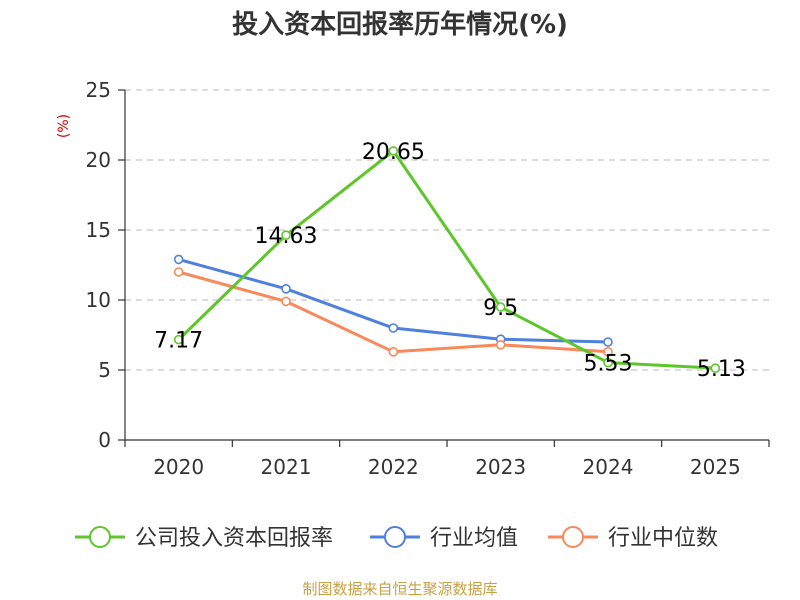  What do you see at coordinates (663, 538) in the screenshot?
I see `legend-label: 行业中位数` at bounding box center [663, 538].